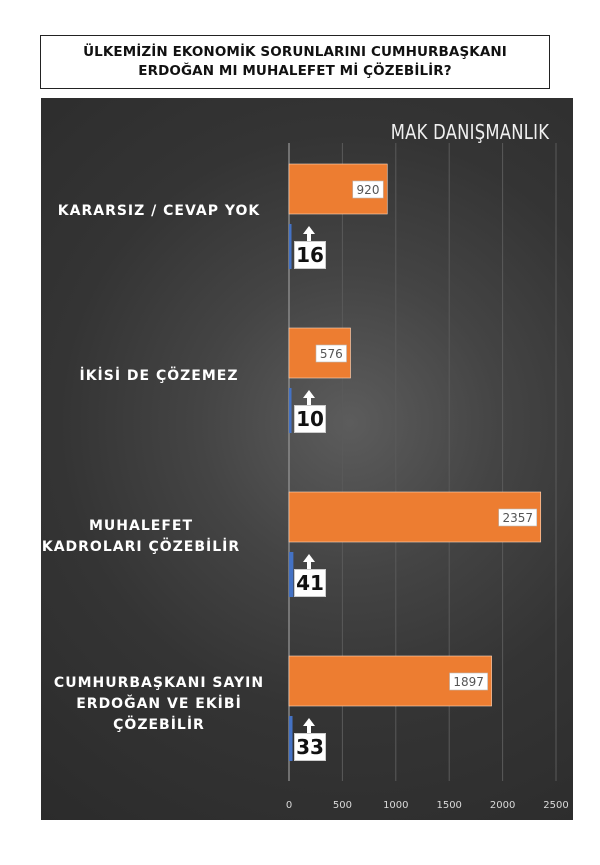 The image size is (600, 865). I want to click on data-label: 920, so click(368, 190).